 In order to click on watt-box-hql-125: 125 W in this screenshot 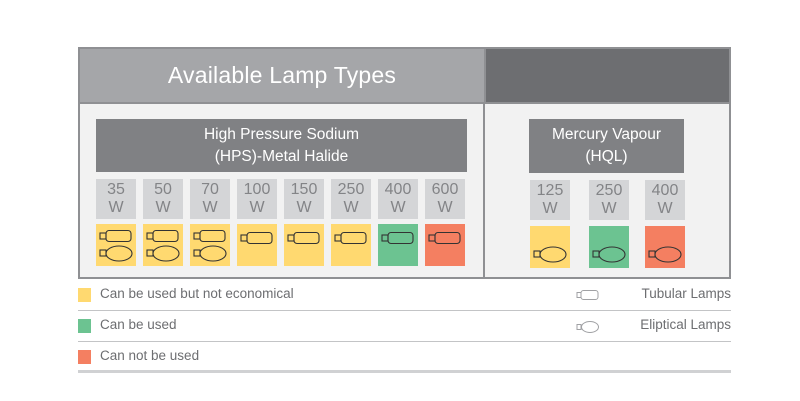, I will do `click(550, 200)`.